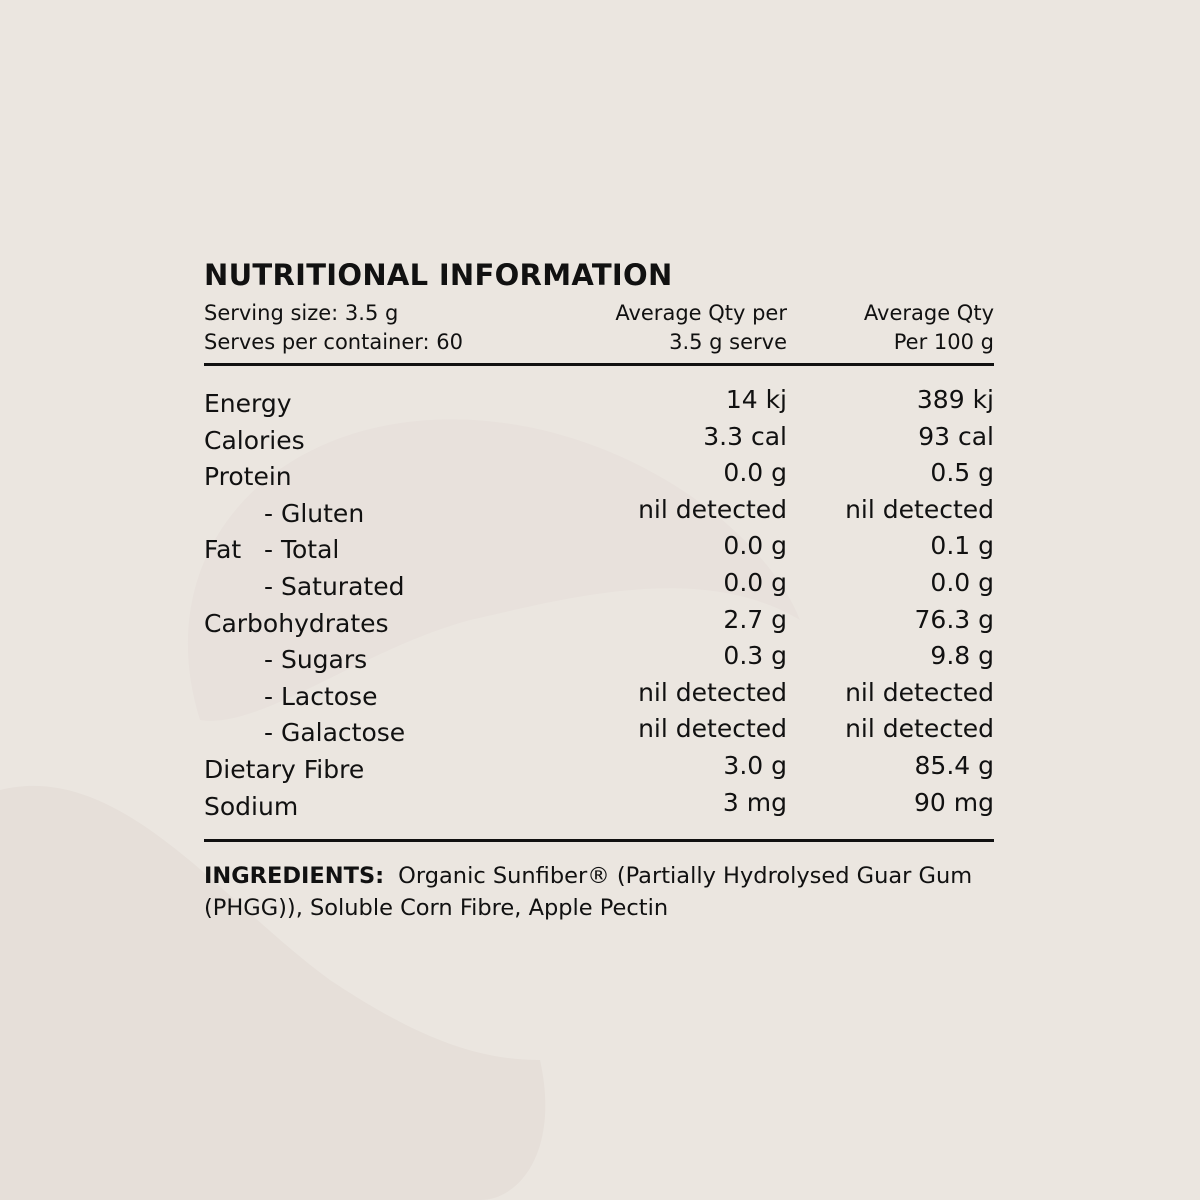  What do you see at coordinates (962, 656) in the screenshot?
I see `value-per-100g: 9.8 g` at bounding box center [962, 656].